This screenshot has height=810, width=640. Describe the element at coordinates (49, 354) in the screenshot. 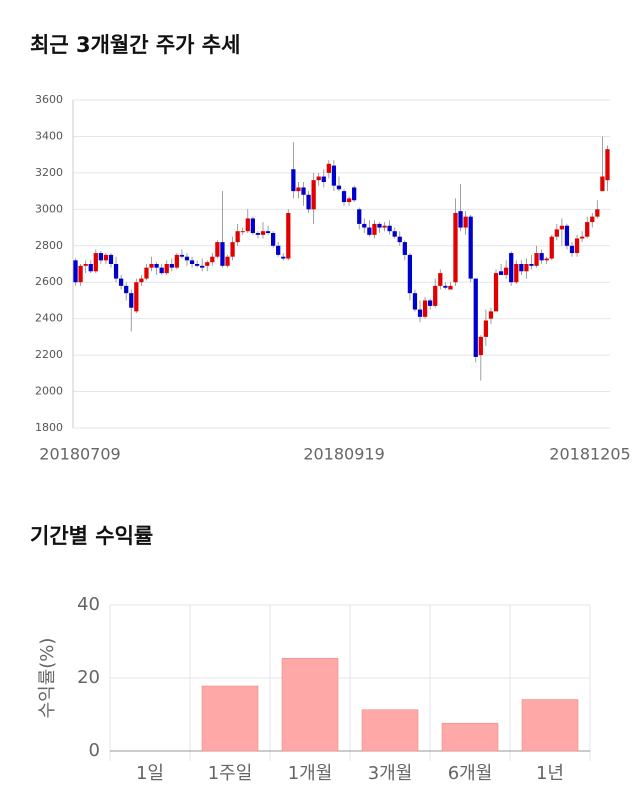

I see `y-tick-label: 2200` at that location.